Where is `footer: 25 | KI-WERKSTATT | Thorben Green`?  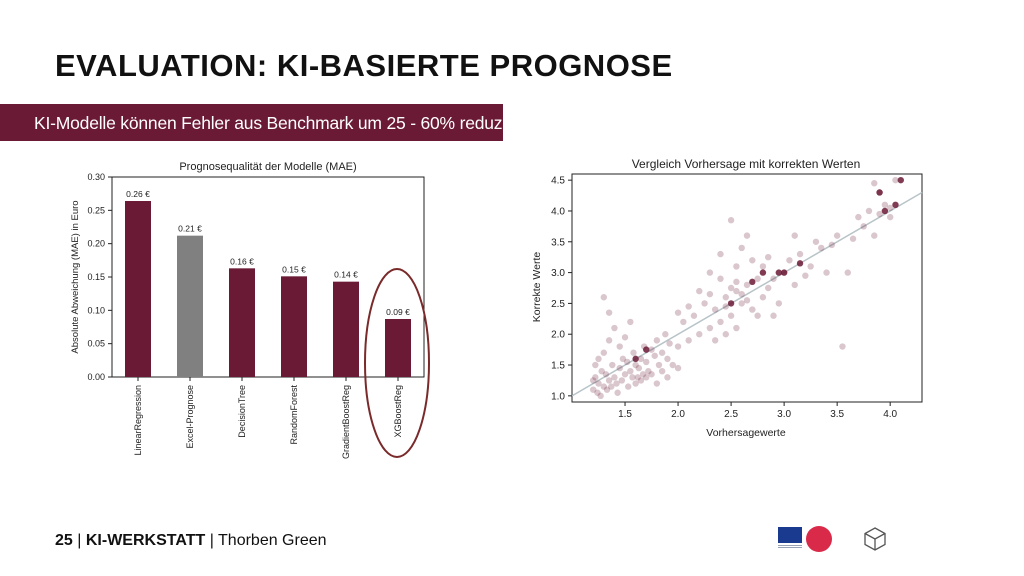 footer: 25 | KI-WERKSTATT | Thorben Green is located at coordinates (191, 541).